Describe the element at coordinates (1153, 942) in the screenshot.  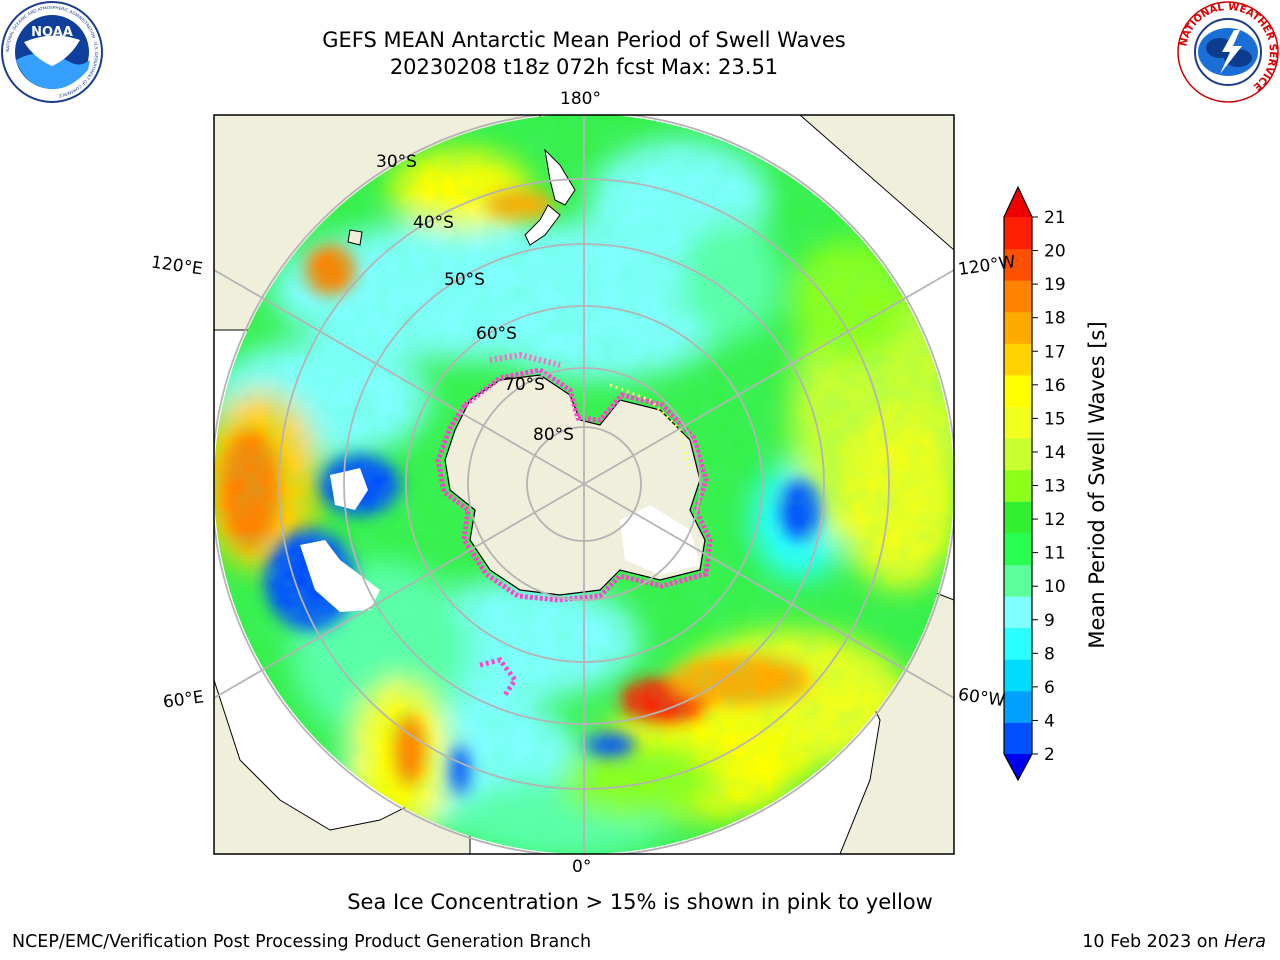
I see `date-text: 10 Feb 2023 on` at that location.